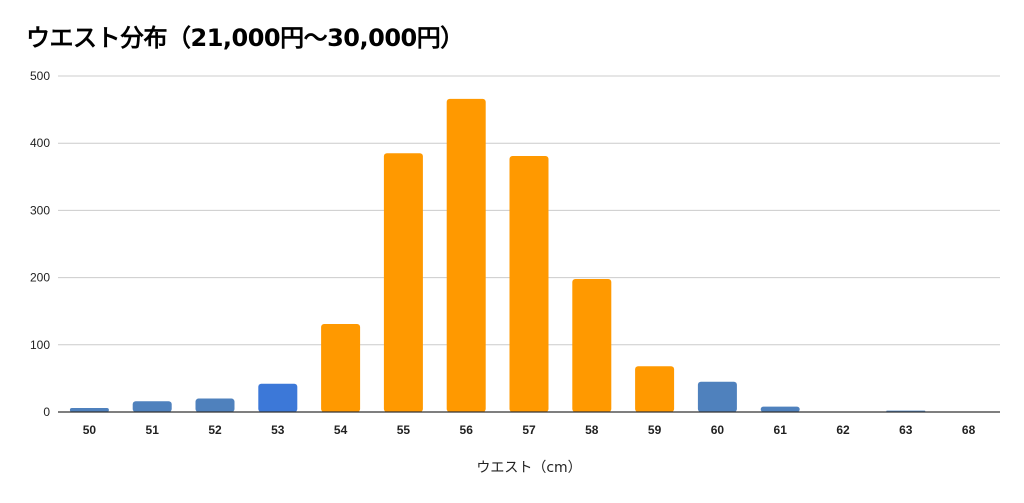 This screenshot has width=1024, height=503. What do you see at coordinates (40, 210) in the screenshot?
I see `y-tick-label: 300` at bounding box center [40, 210].